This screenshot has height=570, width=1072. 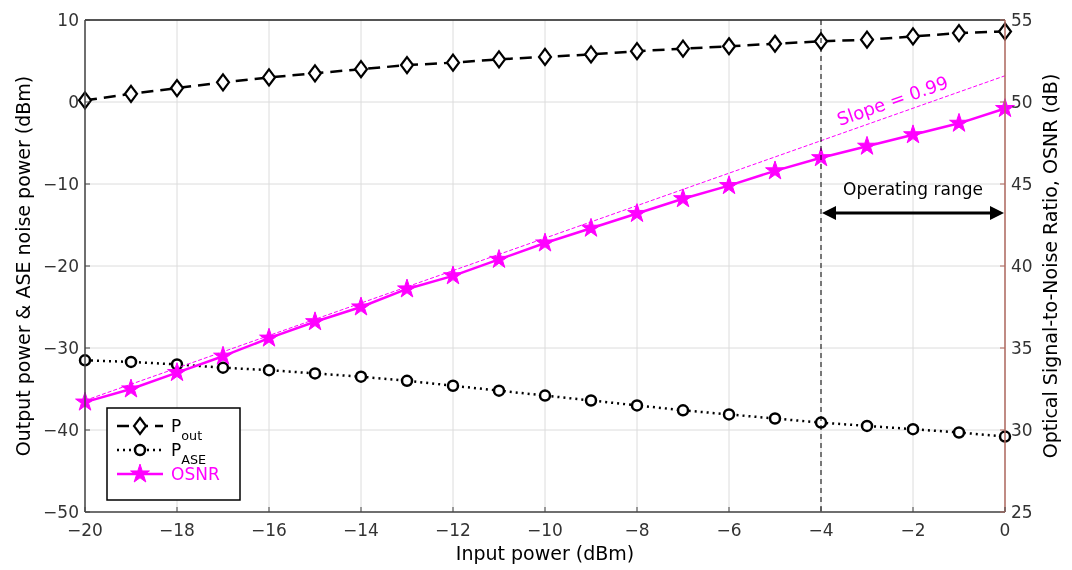 I want to click on y2-tick-label: 50, so click(x=1022, y=102).